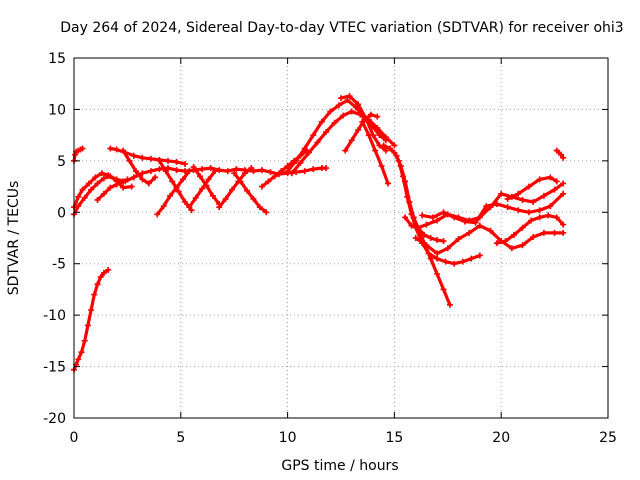  Describe the element at coordinates (394, 438) in the screenshot. I see `x-tick-label: 15` at that location.